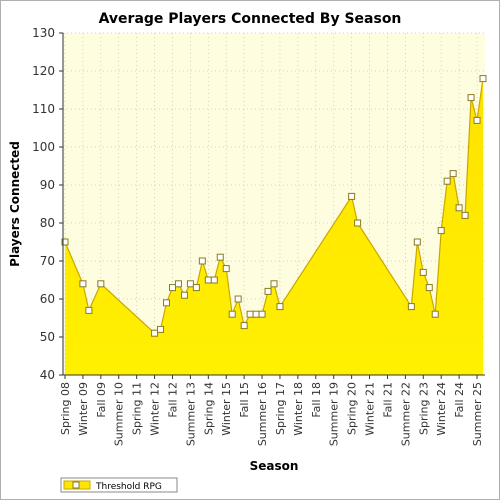 The height and width of the screenshot is (503, 500). I want to click on x-tick-label: Fall 12, so click(172, 400).